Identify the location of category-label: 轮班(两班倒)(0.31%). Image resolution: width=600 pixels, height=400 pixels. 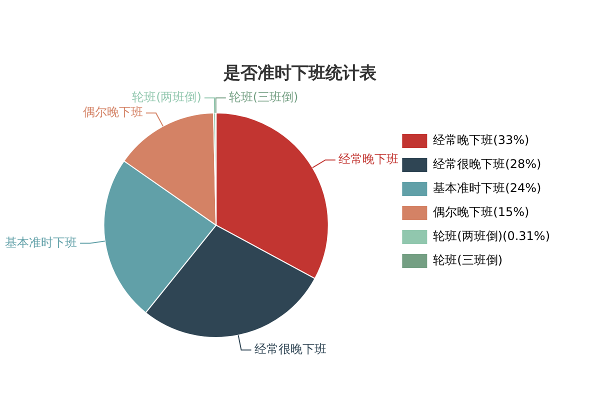
(491, 236).